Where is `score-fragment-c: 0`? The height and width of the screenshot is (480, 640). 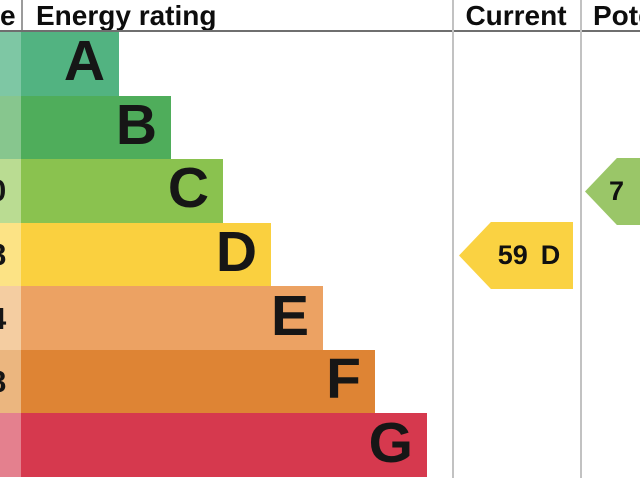
score-fragment-c: 0 is located at coordinates (3, 190).